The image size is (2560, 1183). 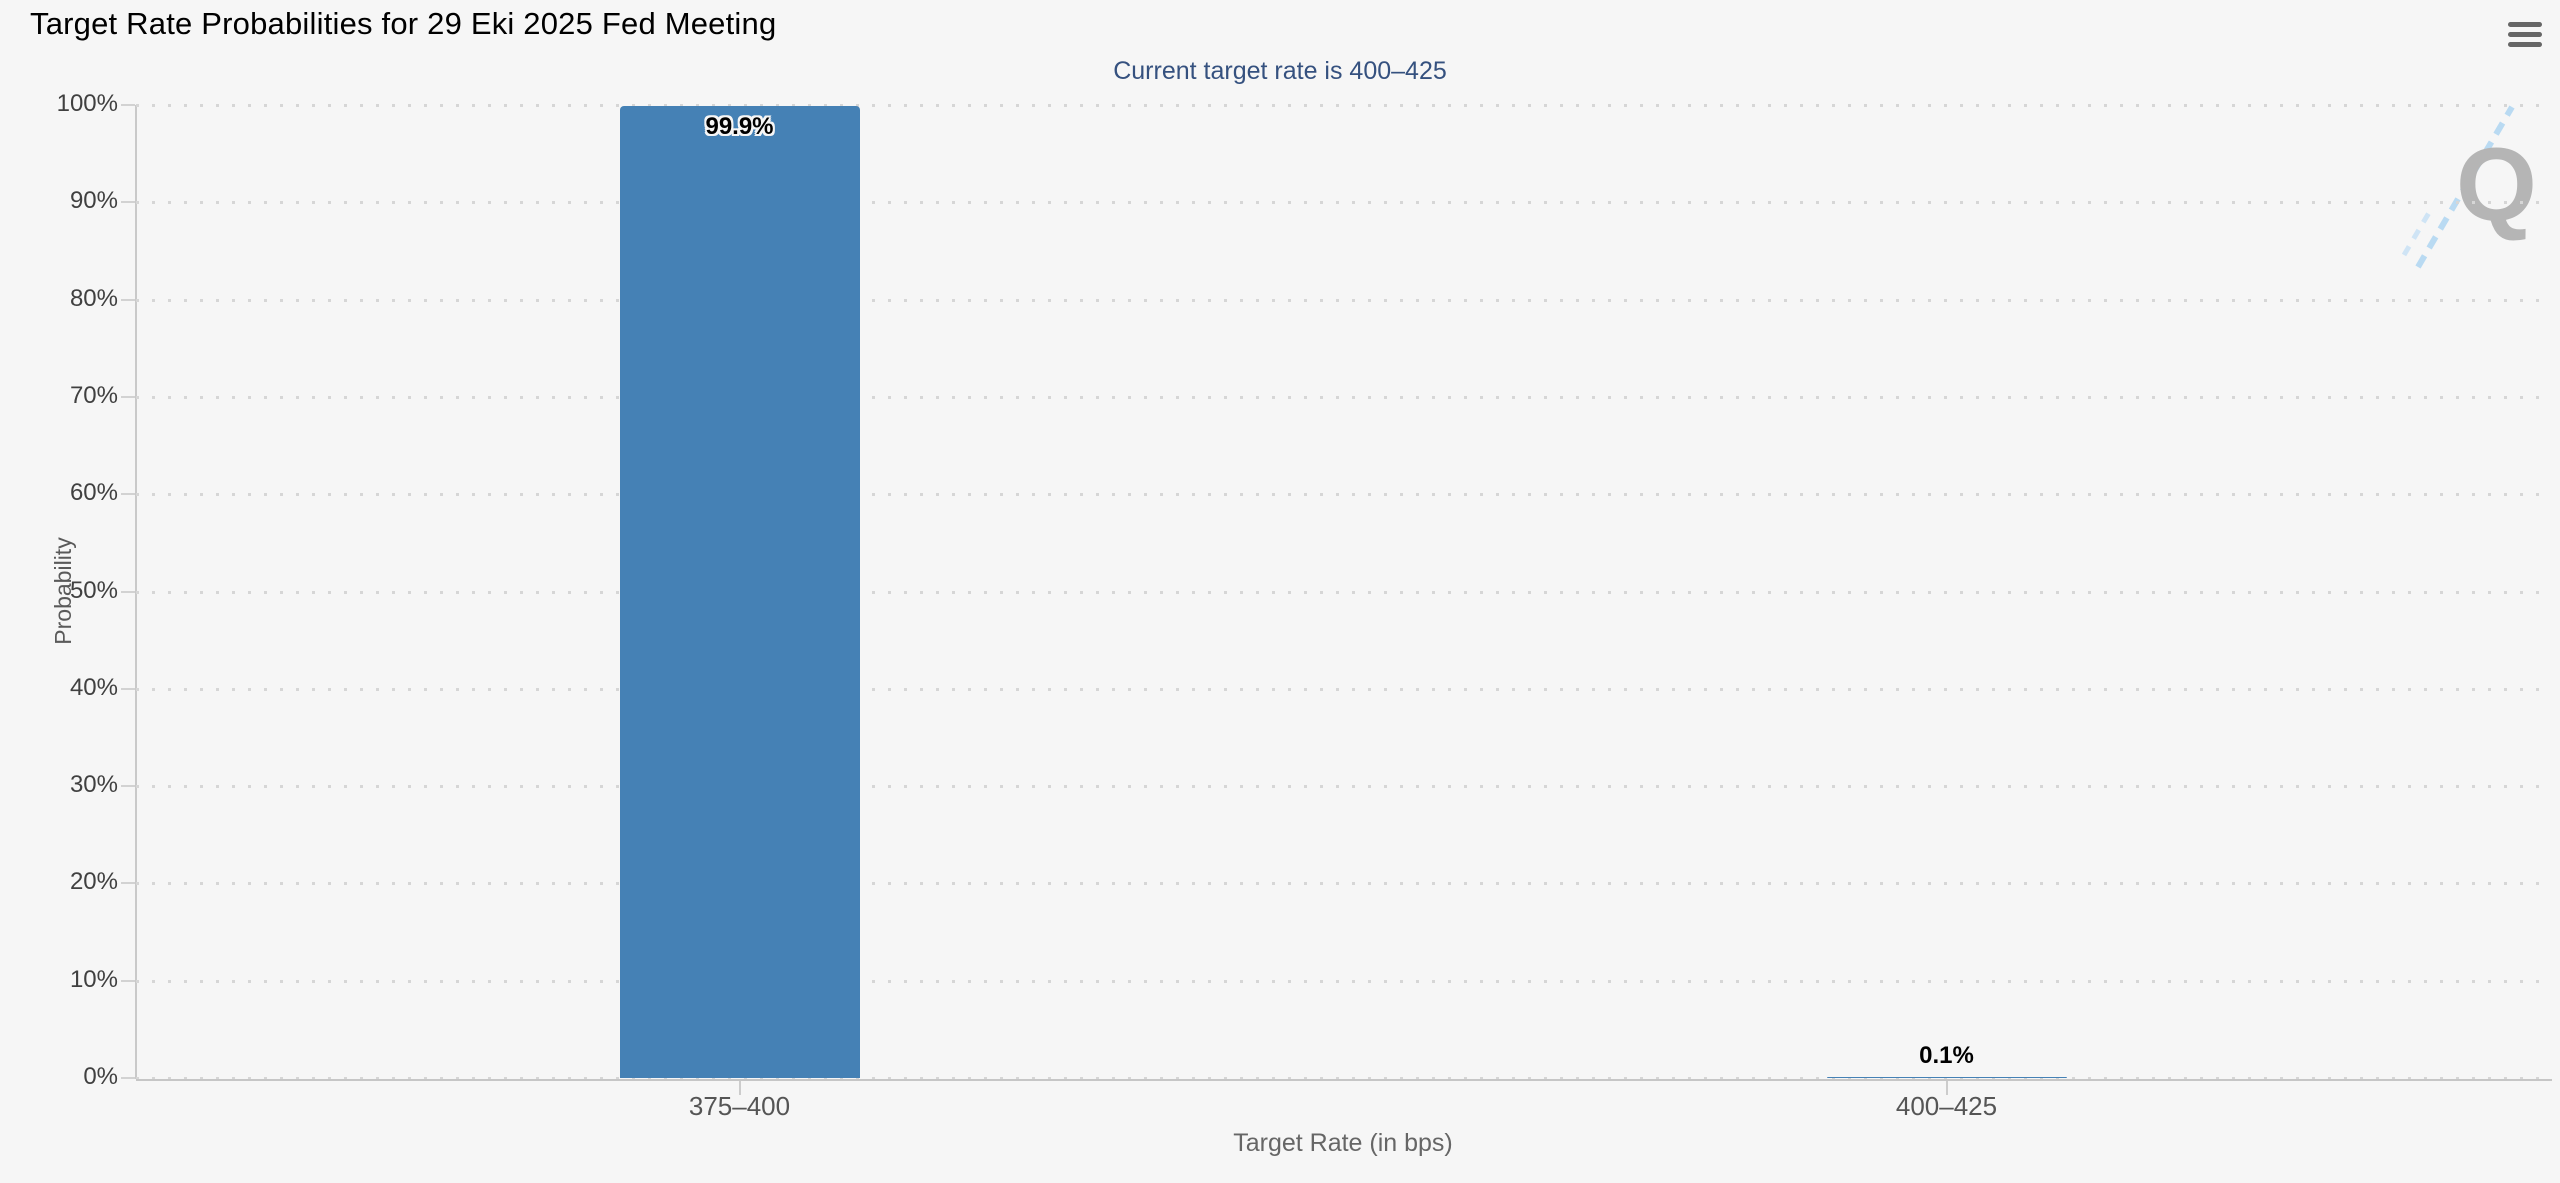 What do you see at coordinates (1343, 1143) in the screenshot?
I see `x-axis-title: Target Rate (in bps)` at bounding box center [1343, 1143].